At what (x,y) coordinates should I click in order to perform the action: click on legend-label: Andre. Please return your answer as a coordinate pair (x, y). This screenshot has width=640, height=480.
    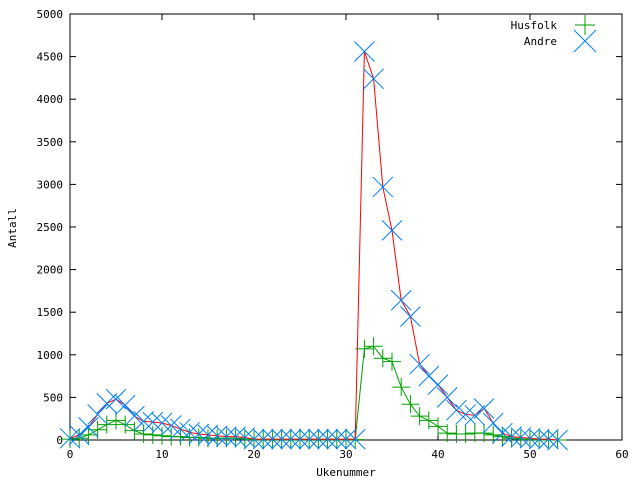
    Looking at the image, I should click on (540, 41).